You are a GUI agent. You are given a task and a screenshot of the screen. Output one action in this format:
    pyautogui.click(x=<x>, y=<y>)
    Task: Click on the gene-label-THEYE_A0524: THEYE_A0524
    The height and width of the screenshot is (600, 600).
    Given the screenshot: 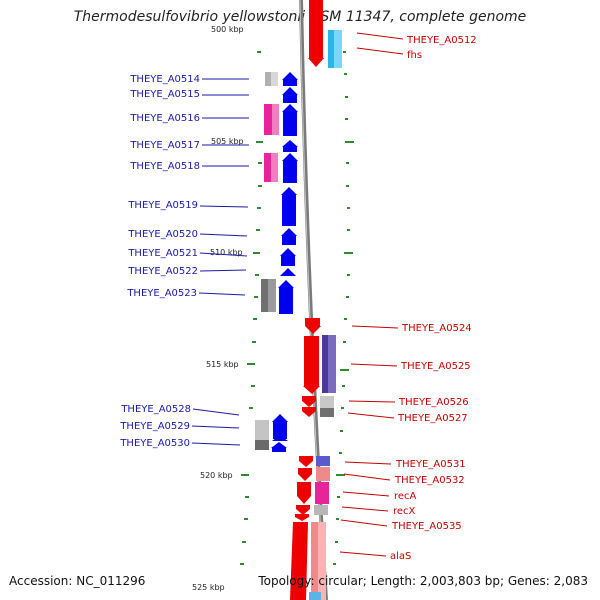 What is the action you would take?
    pyautogui.click(x=436, y=328)
    